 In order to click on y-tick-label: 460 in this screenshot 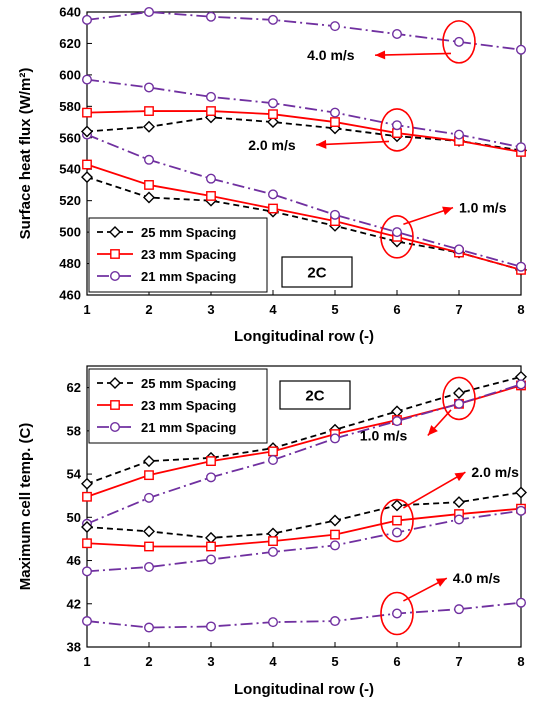, I will do `click(70, 295)`.